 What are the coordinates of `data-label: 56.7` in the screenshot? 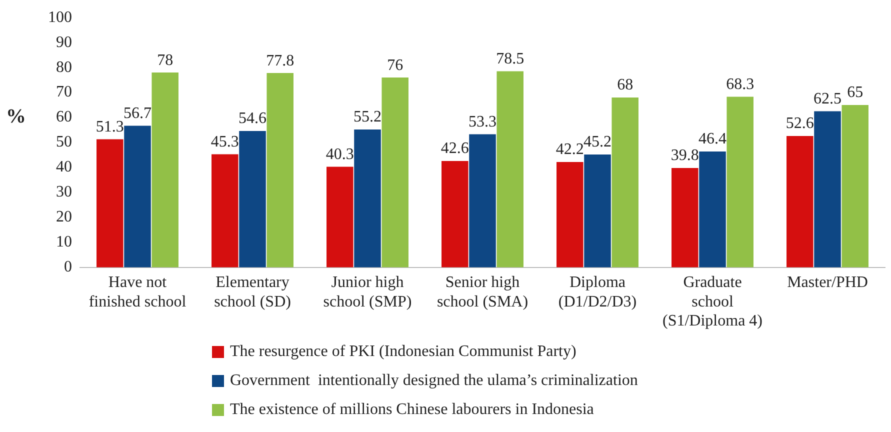 It's located at (138, 113).